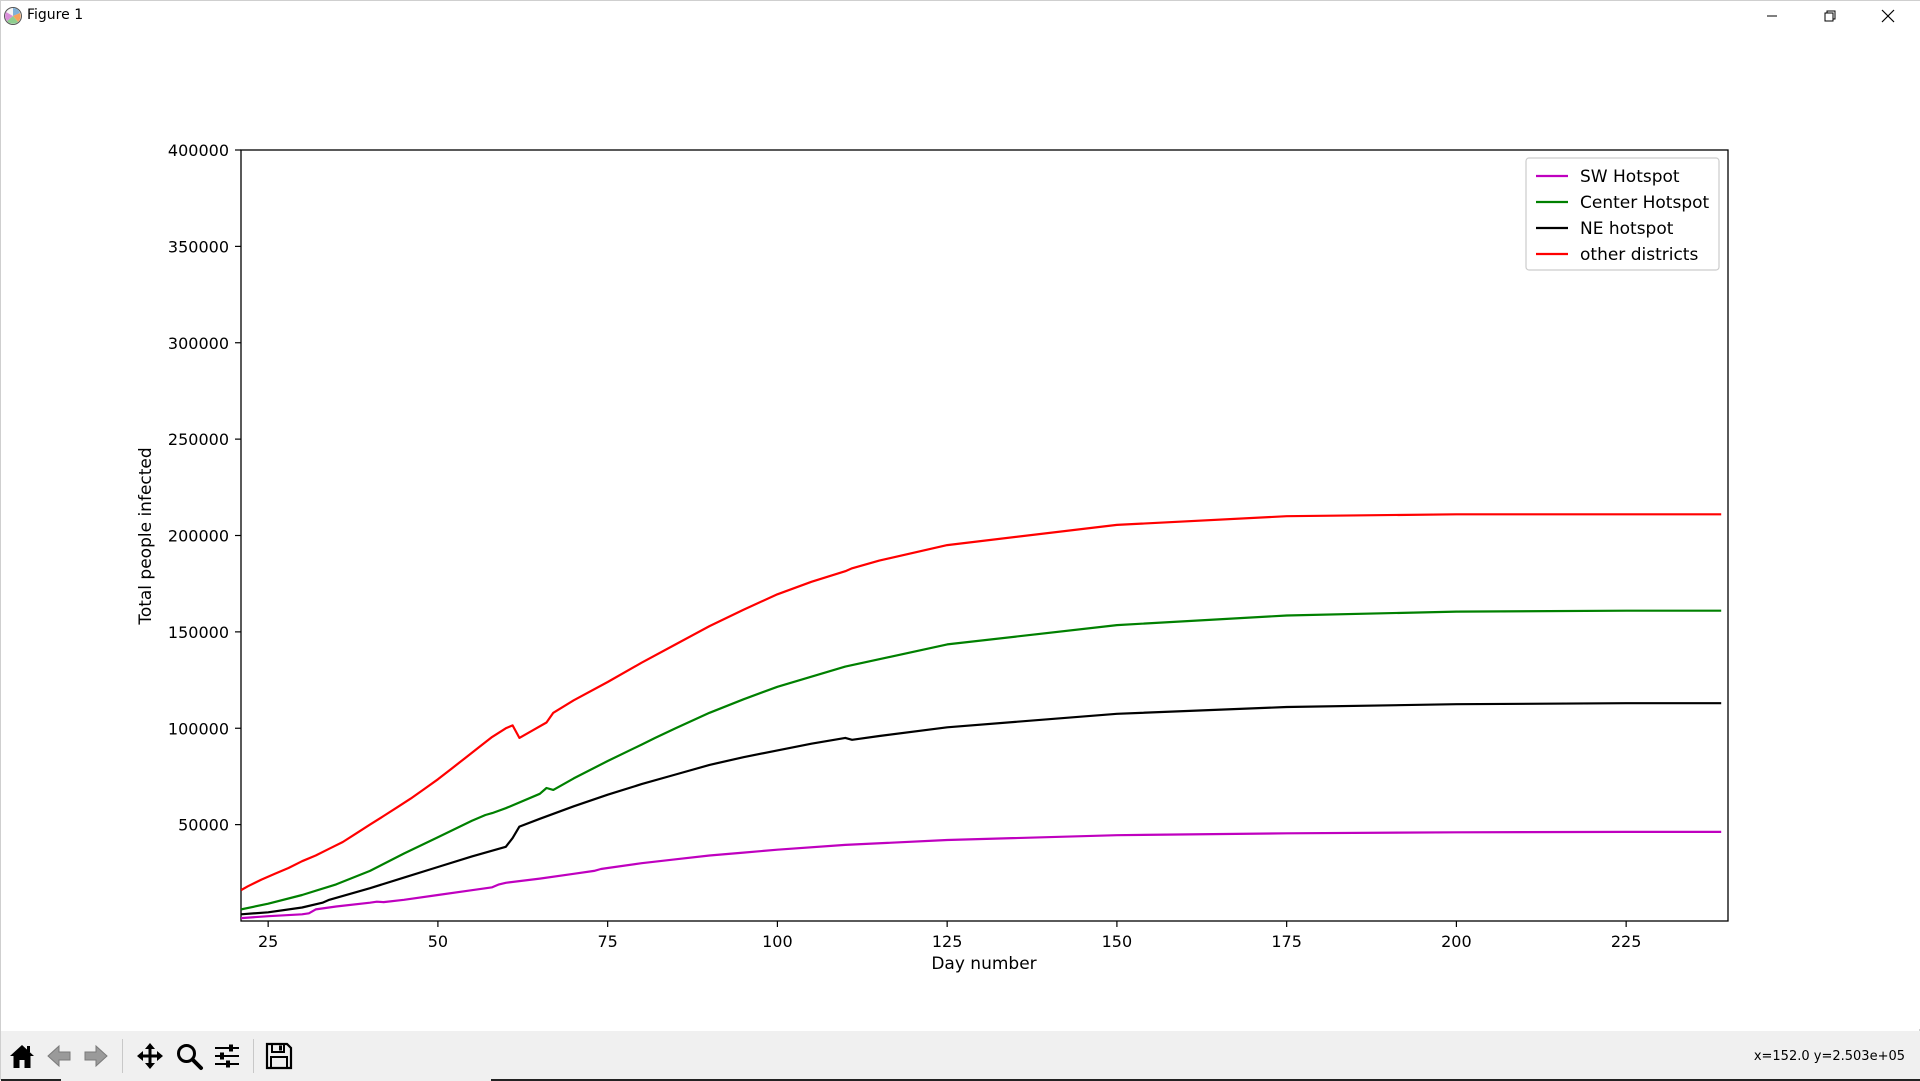 The image size is (1920, 1081). I want to click on x-tick-label: 75, so click(607, 941).